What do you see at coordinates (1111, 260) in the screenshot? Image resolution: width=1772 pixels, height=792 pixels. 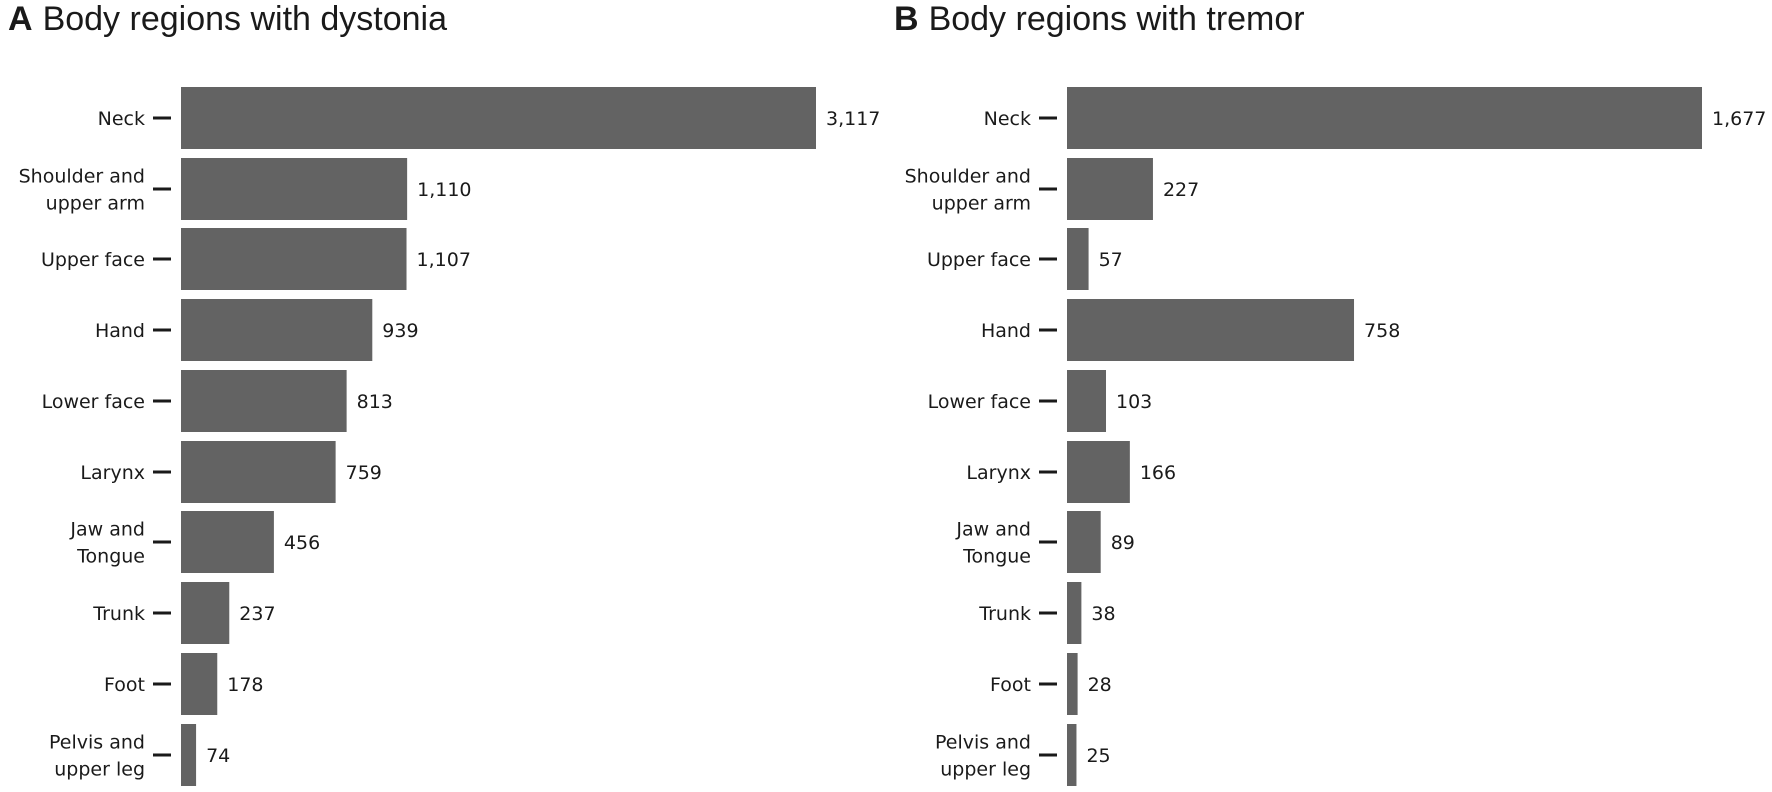 I see `data-label: 57` at bounding box center [1111, 260].